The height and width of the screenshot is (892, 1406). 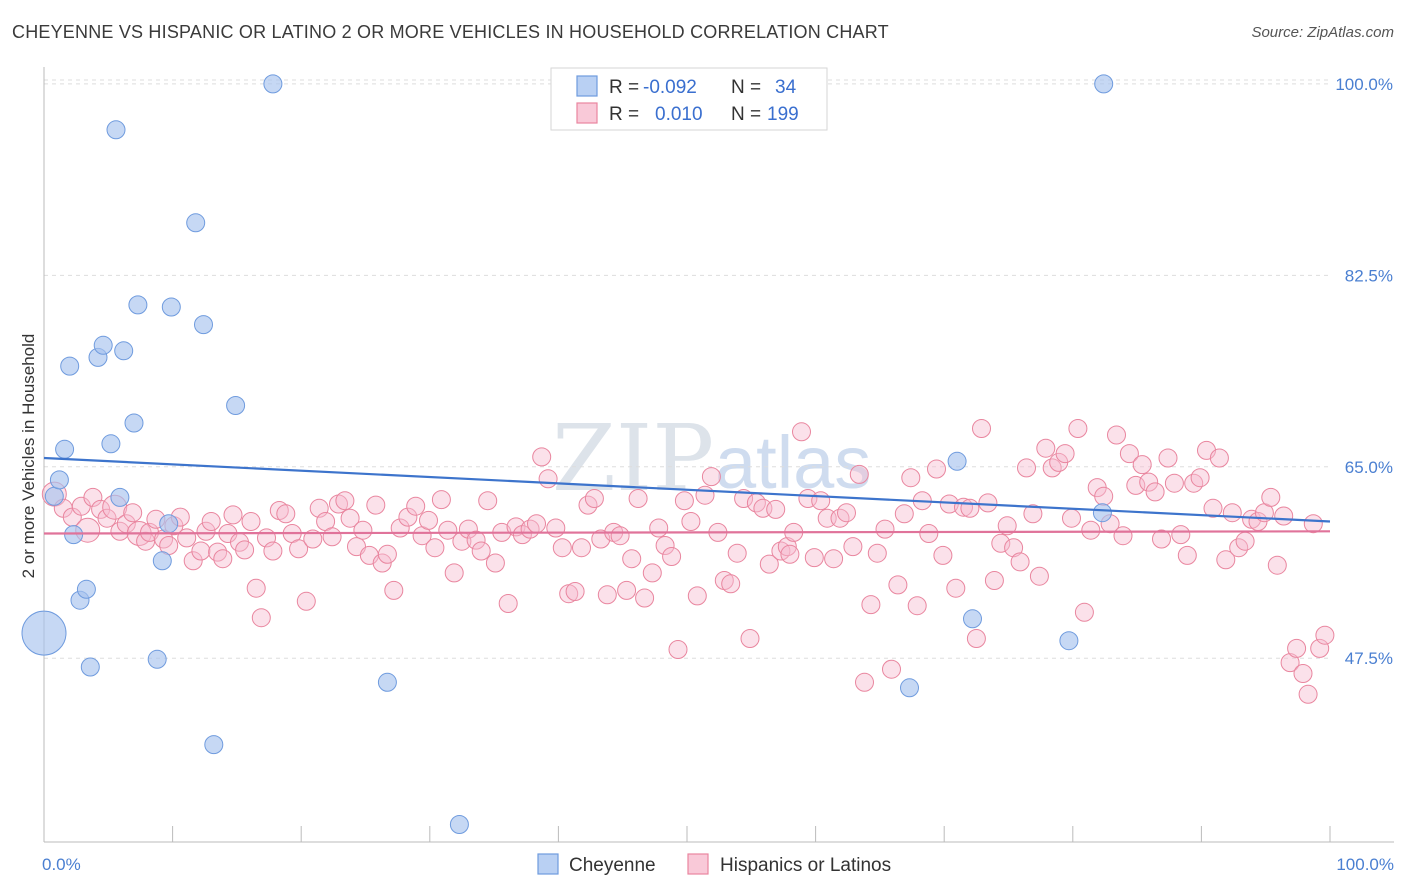 I want to click on legend-swatch-cheyenne, so click(x=587, y=86).